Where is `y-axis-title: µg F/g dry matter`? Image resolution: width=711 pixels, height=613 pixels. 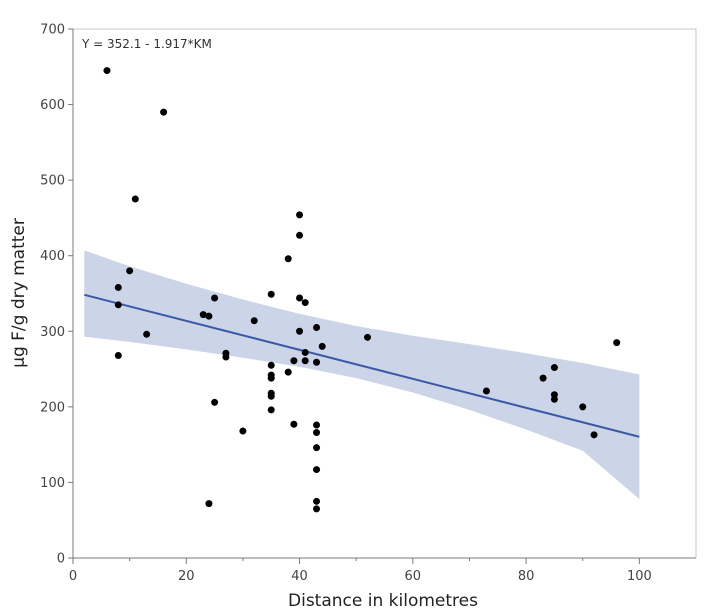
y-axis-title: µg F/g dry matter is located at coordinates (19, 293).